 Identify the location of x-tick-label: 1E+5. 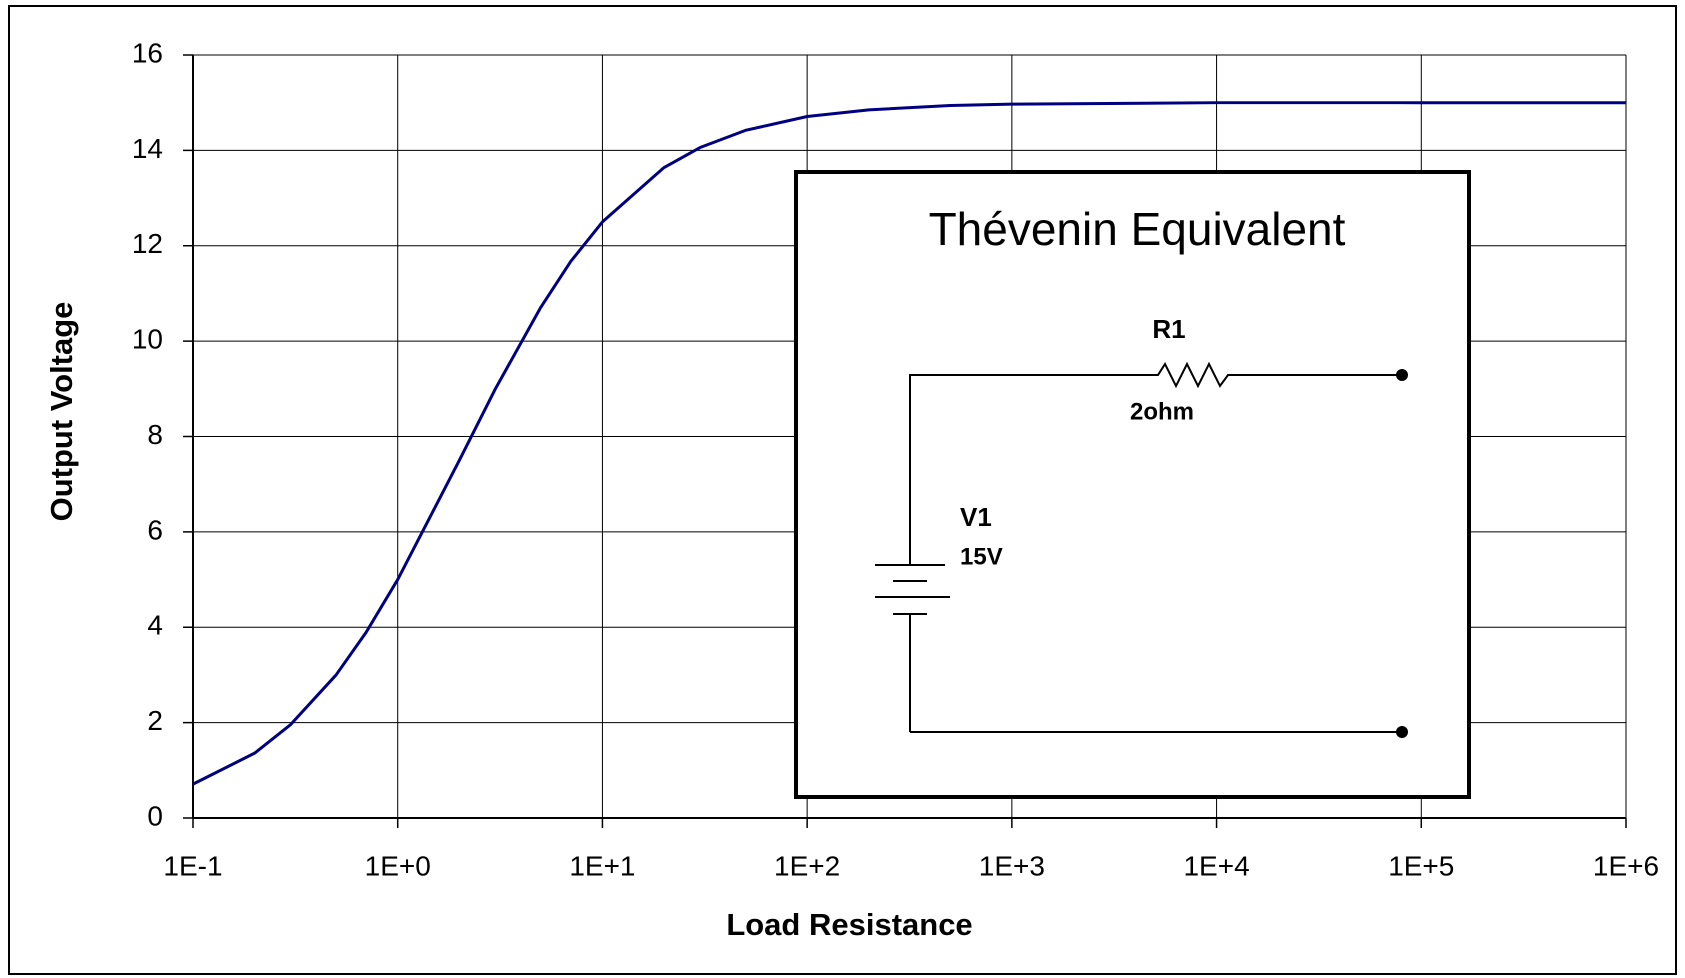
(1421, 865).